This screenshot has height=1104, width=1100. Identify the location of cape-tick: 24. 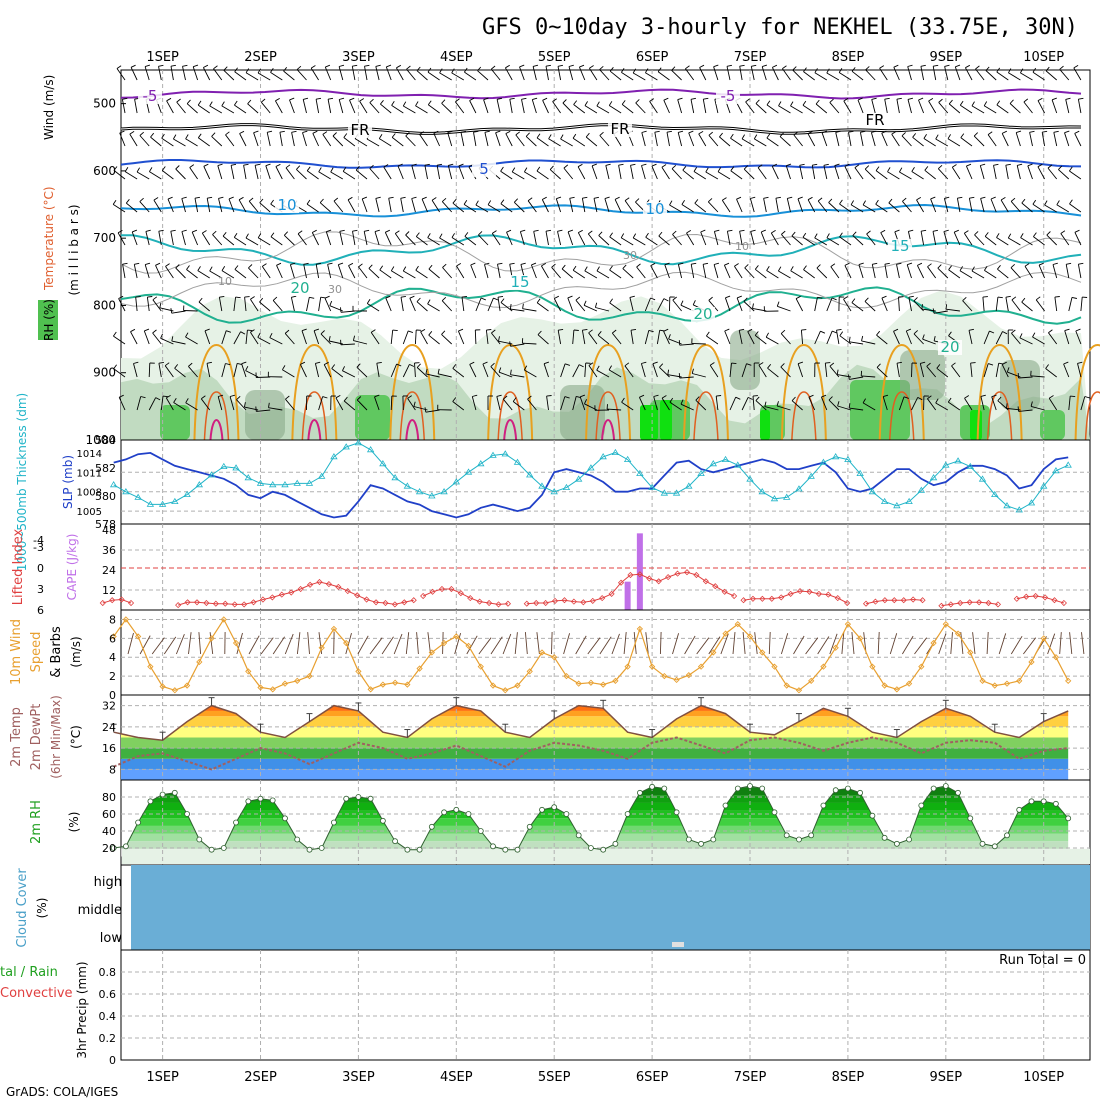
(109, 570).